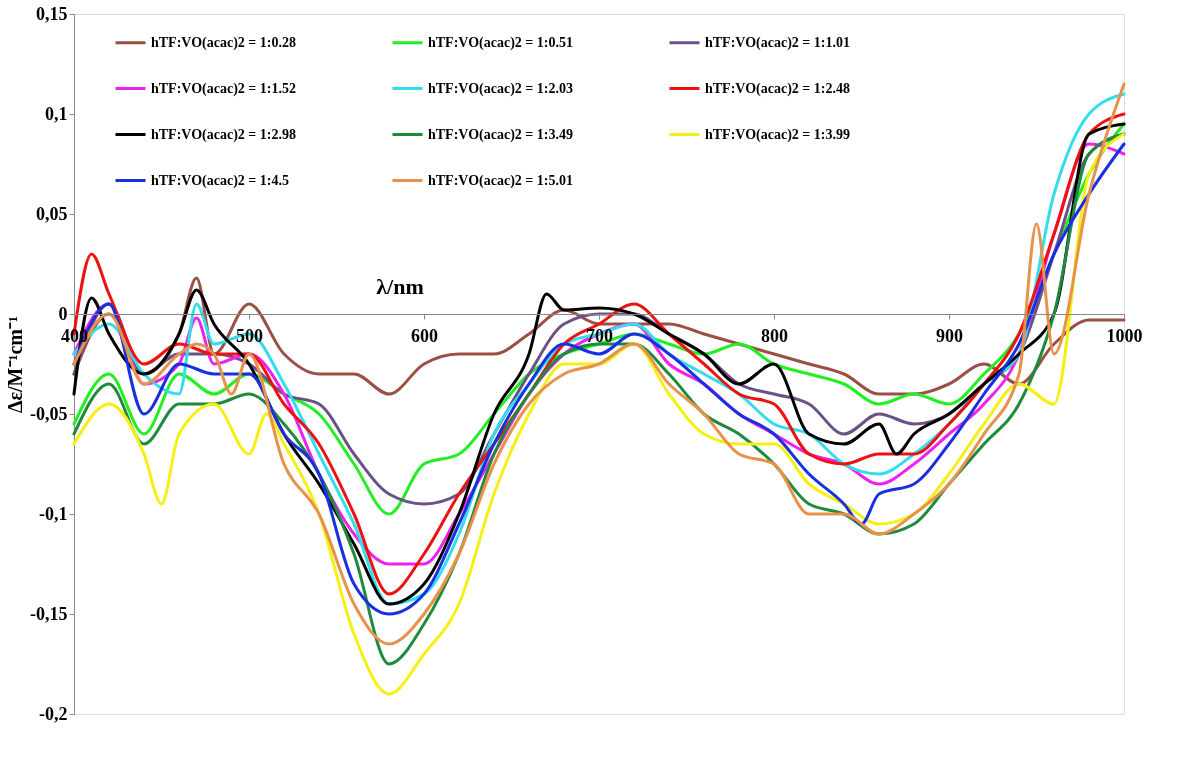  What do you see at coordinates (15, 364) in the screenshot?
I see `y-axis-title: Δε/M⁻¹cm⁻¹` at bounding box center [15, 364].